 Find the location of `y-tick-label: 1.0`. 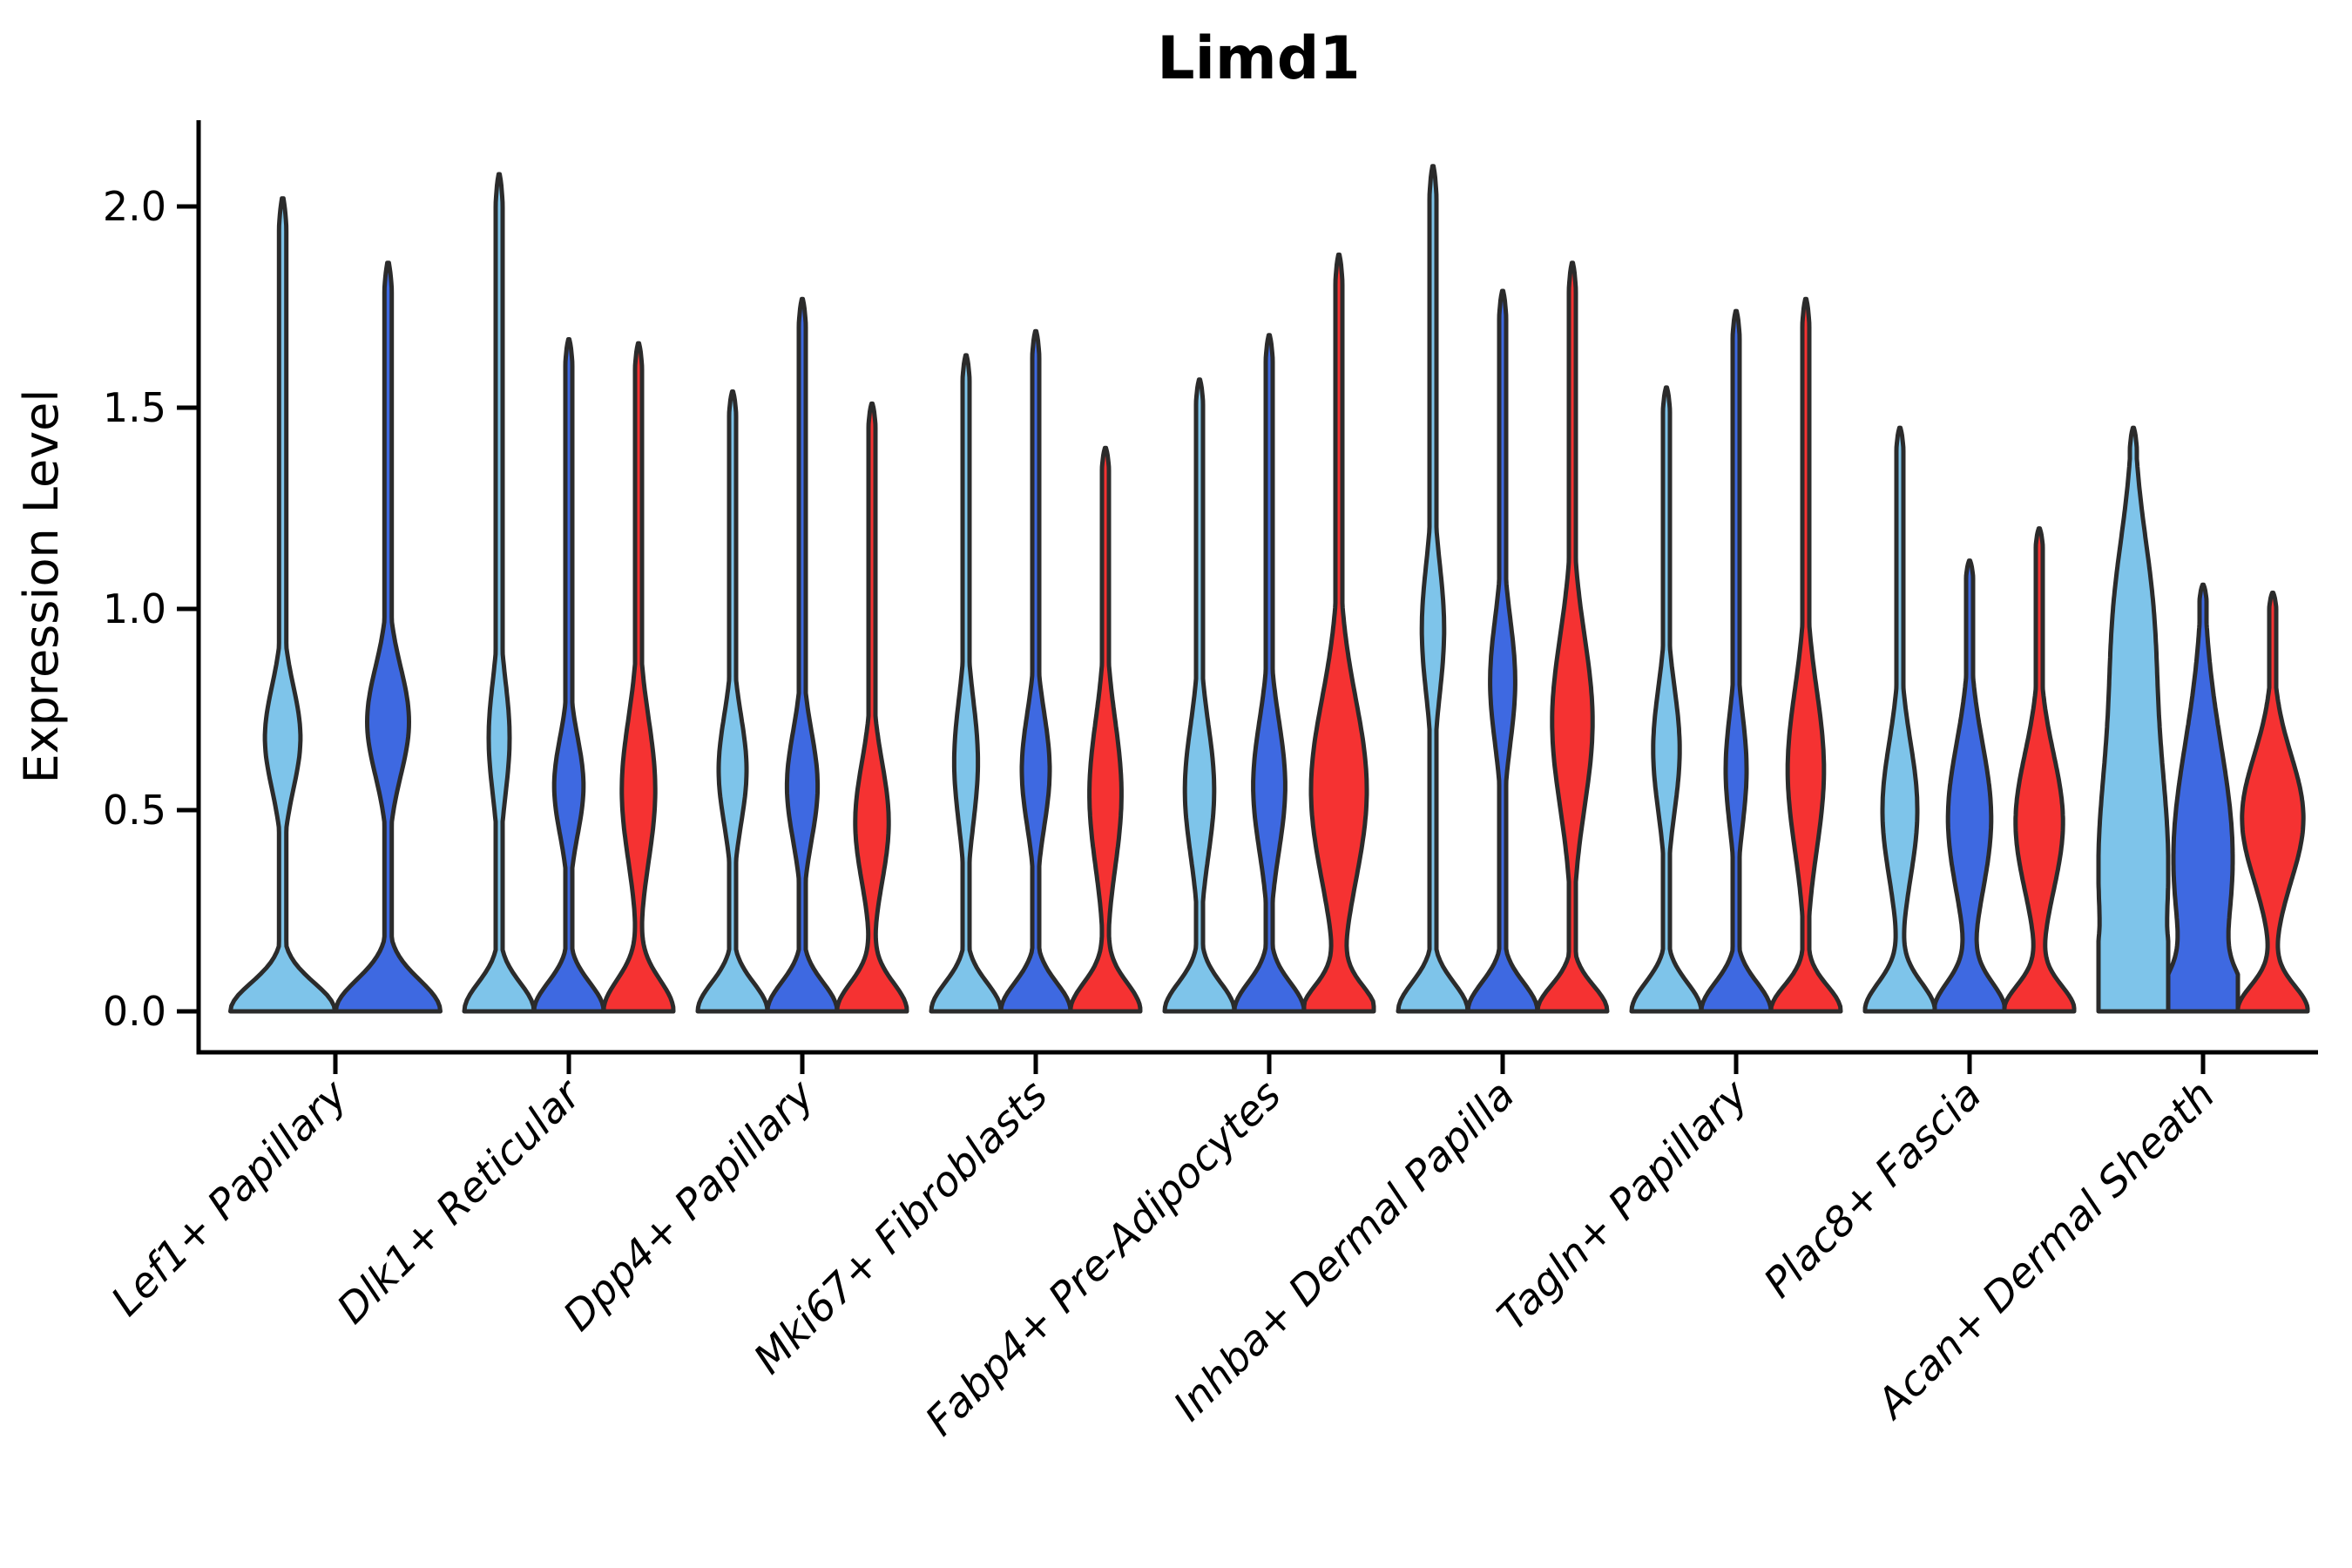

y-tick-label: 1.0 is located at coordinates (134, 608).